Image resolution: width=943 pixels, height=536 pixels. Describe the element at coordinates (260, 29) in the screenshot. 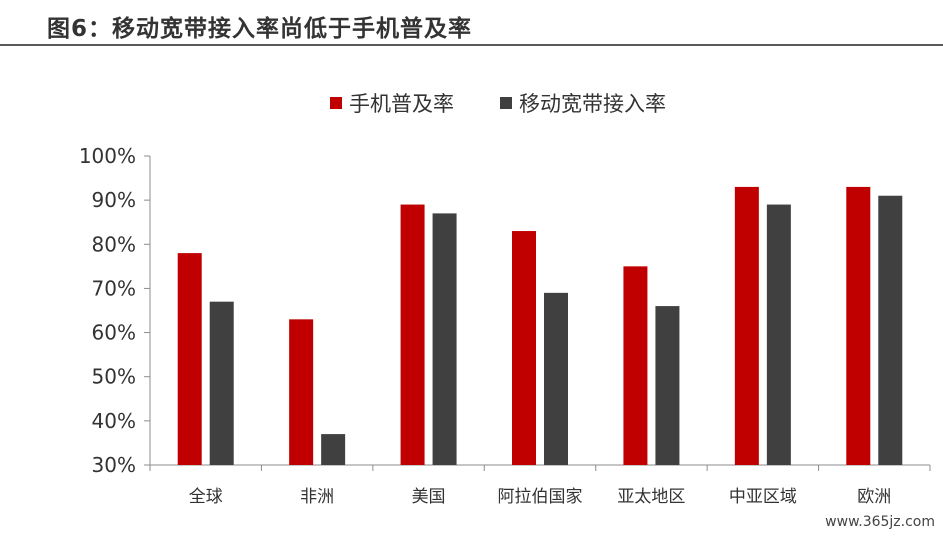

I see `chart-title: 图6：移动宽带接入率尚低于手机普及率` at that location.